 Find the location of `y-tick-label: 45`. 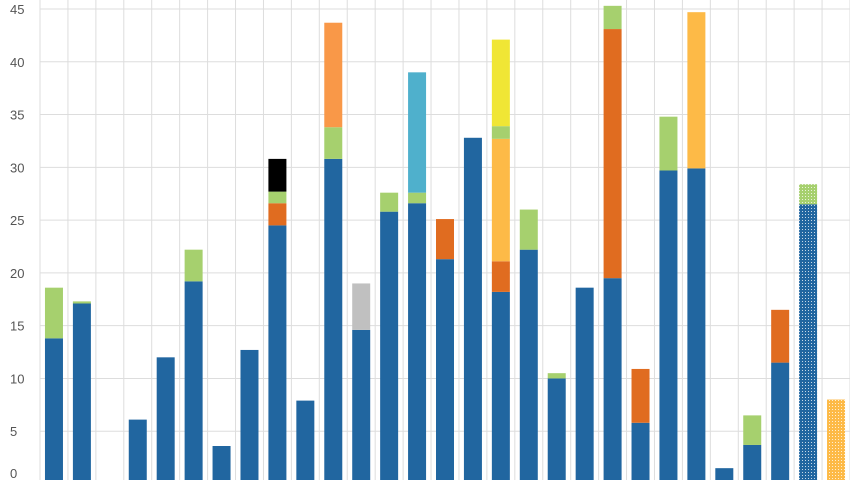

y-tick-label: 45 is located at coordinates (17, 9).